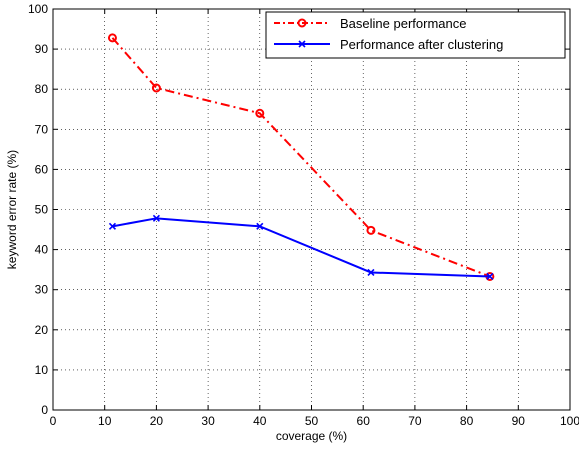 Image resolution: width=579 pixels, height=451 pixels. Describe the element at coordinates (42, 370) in the screenshot. I see `y-tick-label: 10` at that location.